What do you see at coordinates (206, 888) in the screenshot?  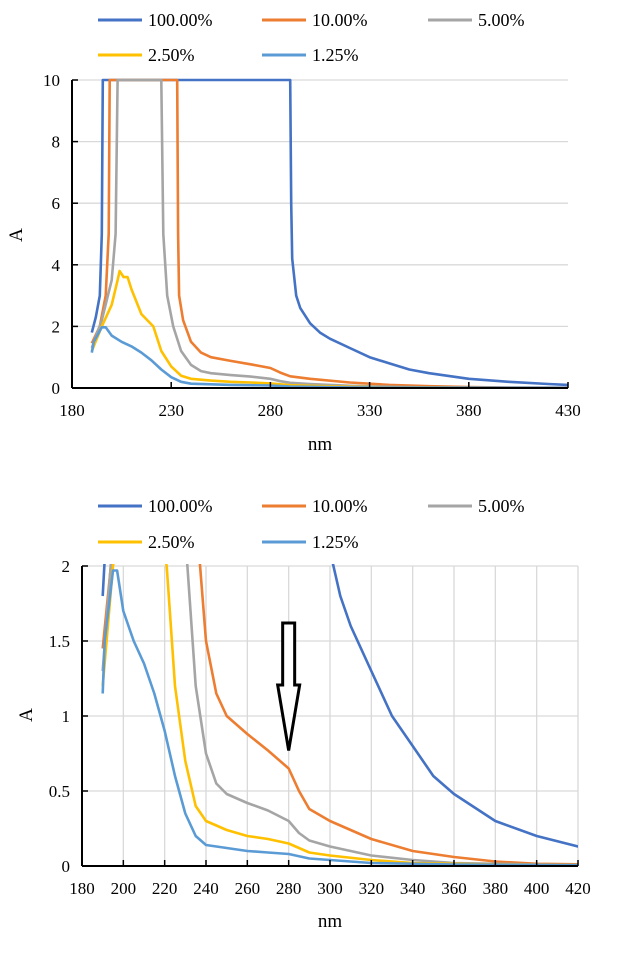 I see `x-tick-label: 240` at bounding box center [206, 888].